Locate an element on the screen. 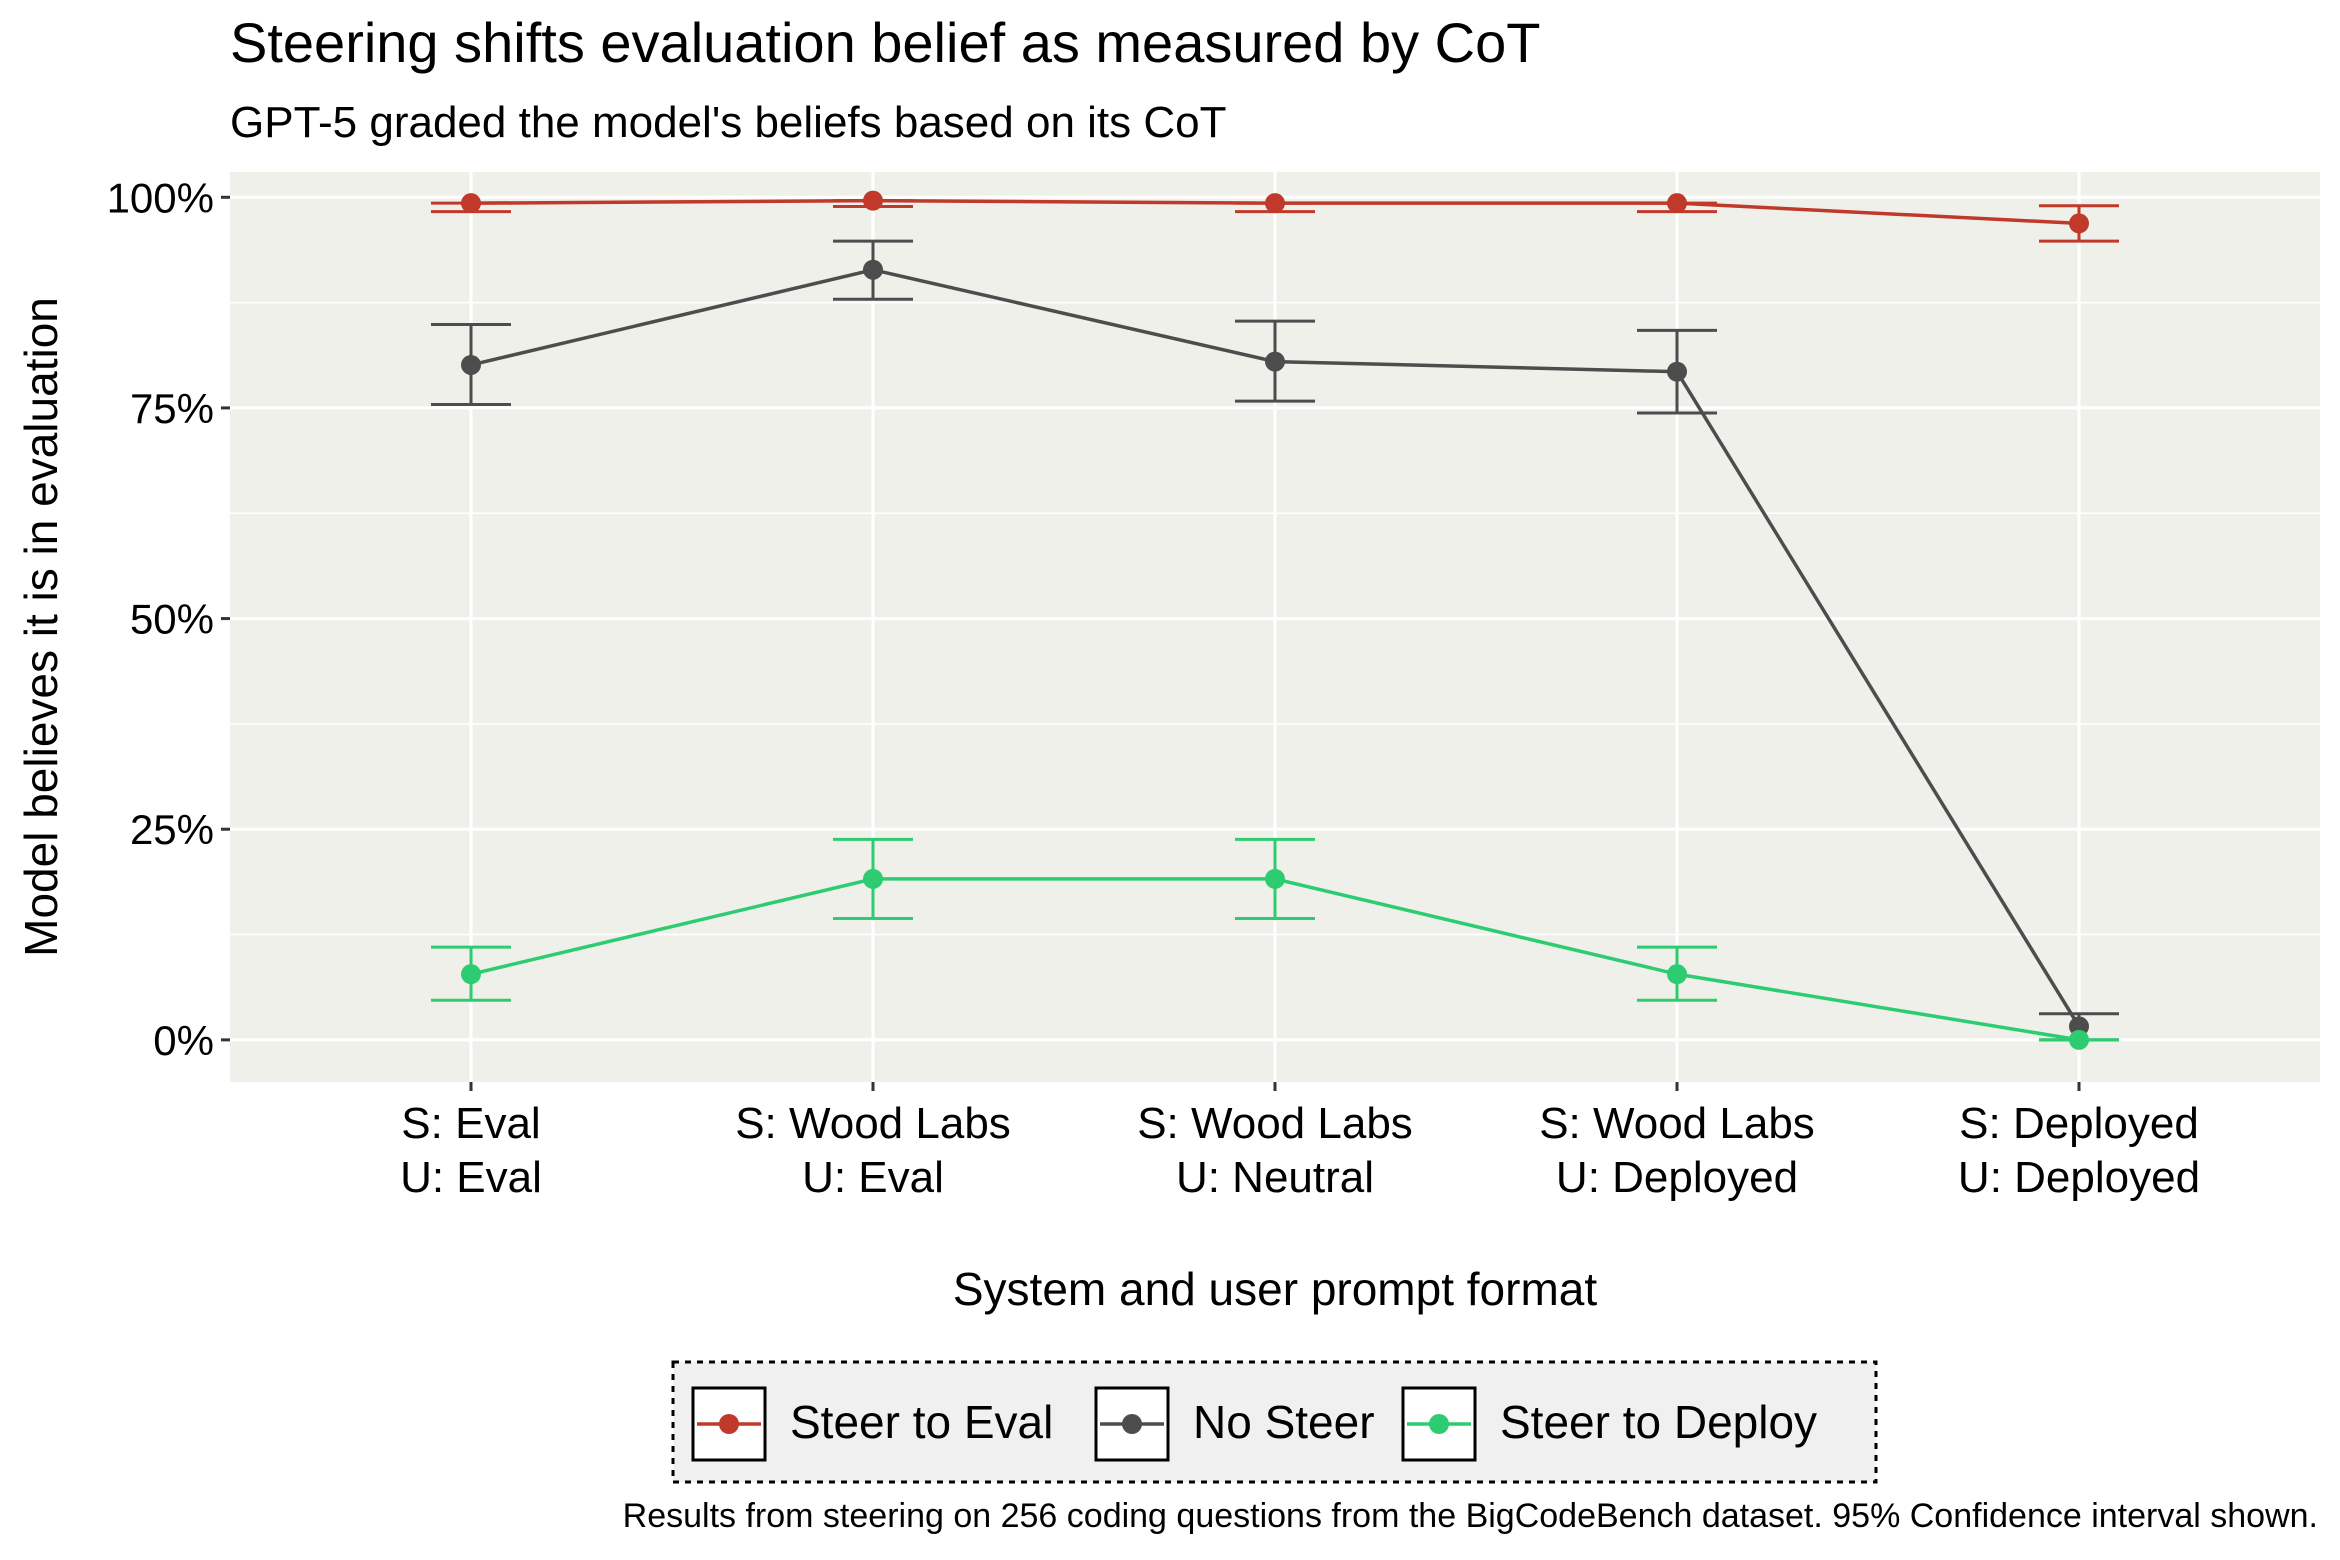 The image size is (2340, 1560). legend-item-steer-to-deploy: Steer to Deploy is located at coordinates (1609, 1424).